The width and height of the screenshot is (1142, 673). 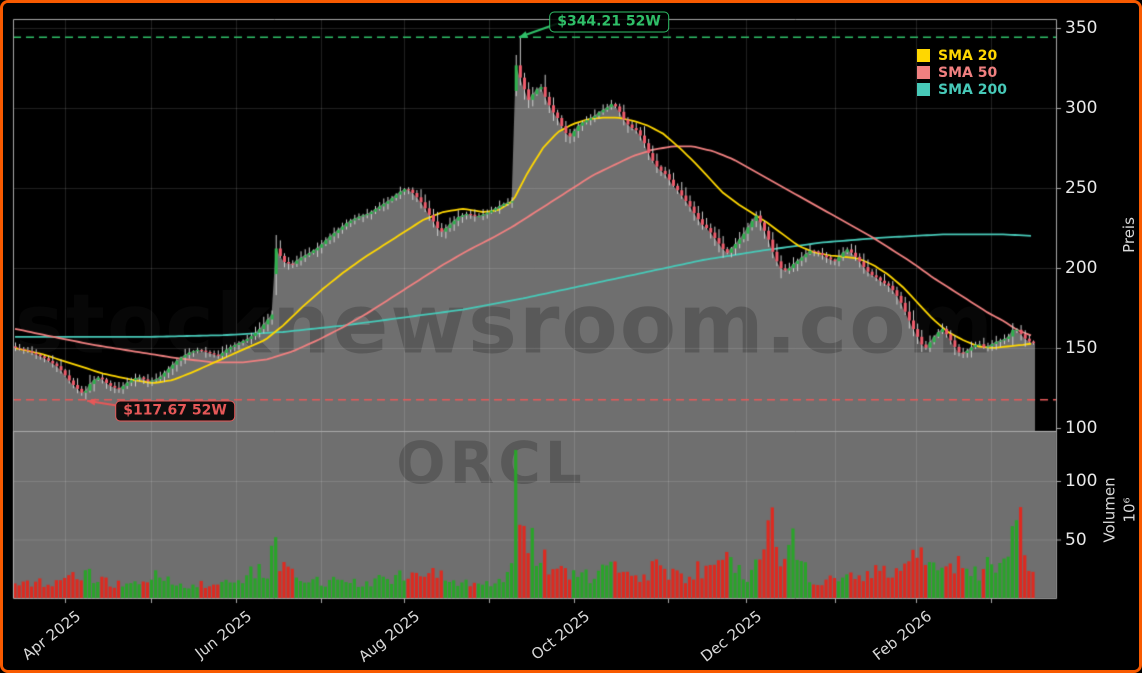 What do you see at coordinates (968, 55) in the screenshot?
I see `sma20-legend-label: SMA 20` at bounding box center [968, 55].